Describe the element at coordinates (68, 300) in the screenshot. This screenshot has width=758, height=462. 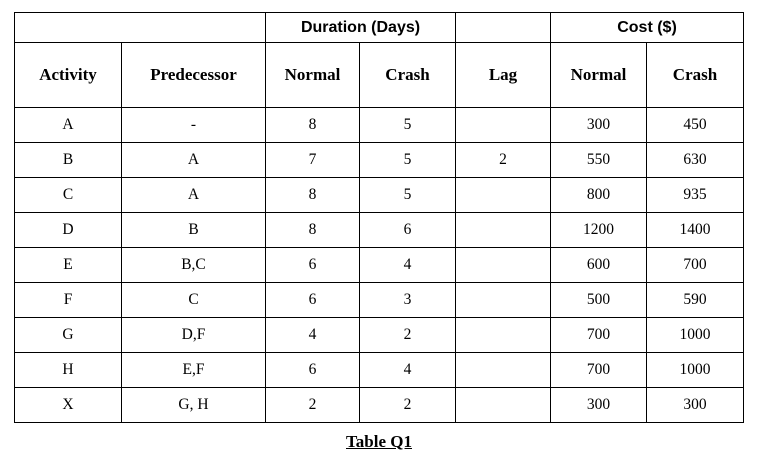
I see `activity-cell: F` at that location.